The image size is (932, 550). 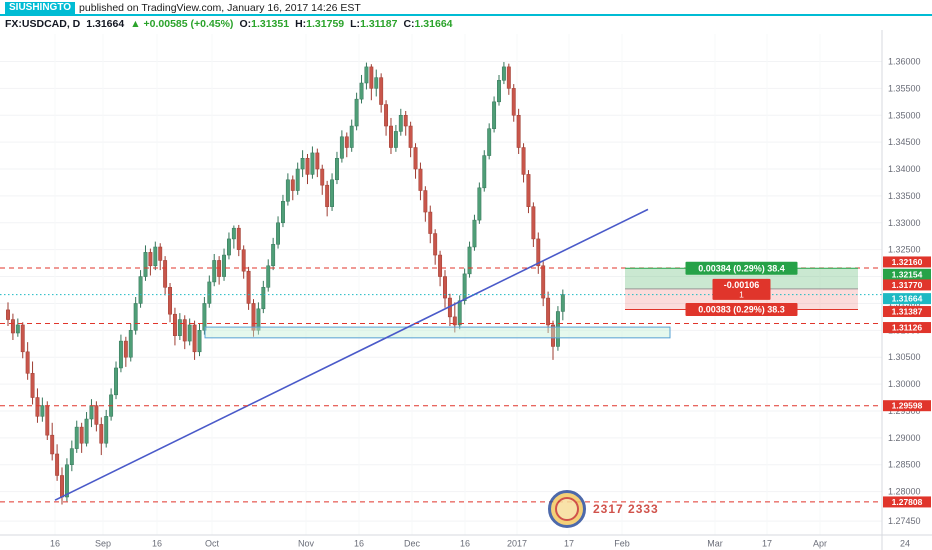 What do you see at coordinates (466, 542) in the screenshot?
I see `time-axis` at bounding box center [466, 542].